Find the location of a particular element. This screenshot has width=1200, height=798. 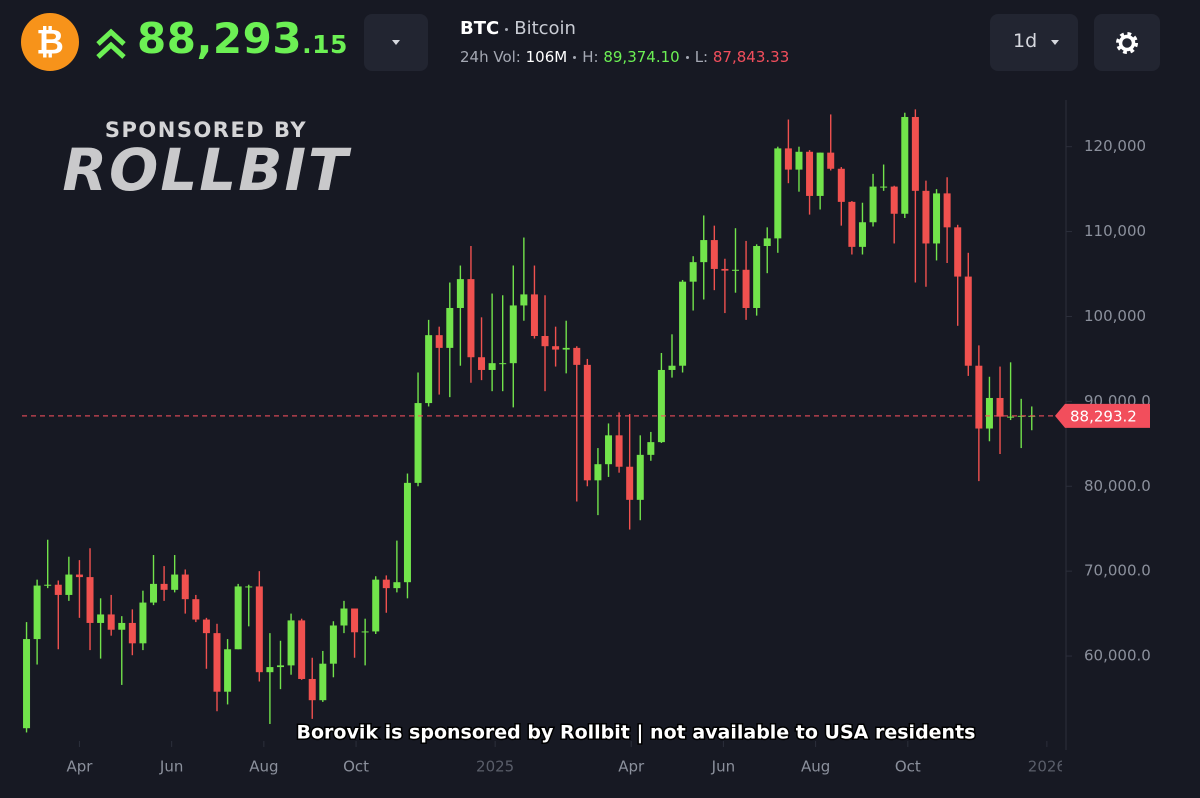

x-tick-label: Apr is located at coordinates (79, 767).